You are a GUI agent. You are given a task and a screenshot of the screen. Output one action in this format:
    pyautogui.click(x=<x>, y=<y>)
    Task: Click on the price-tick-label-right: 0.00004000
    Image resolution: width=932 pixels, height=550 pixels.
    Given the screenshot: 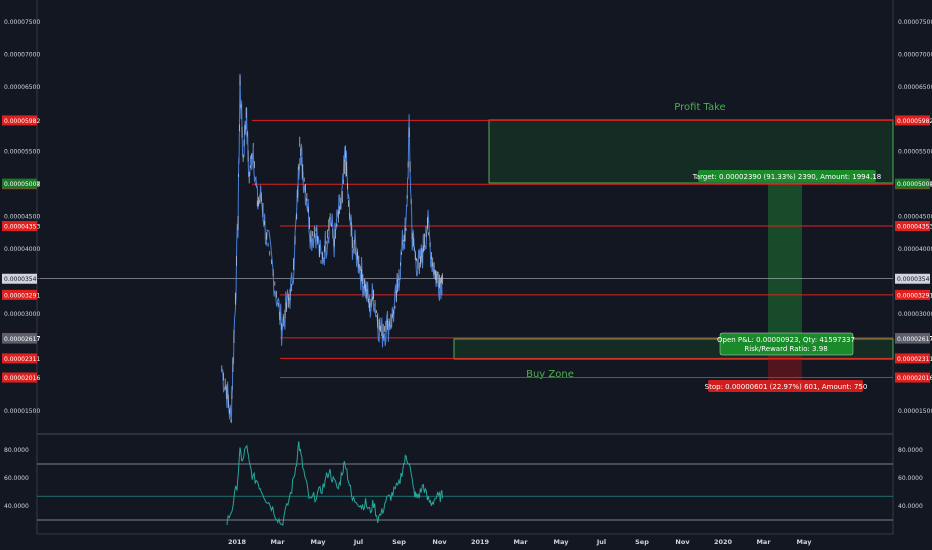 What is the action you would take?
    pyautogui.click(x=915, y=249)
    